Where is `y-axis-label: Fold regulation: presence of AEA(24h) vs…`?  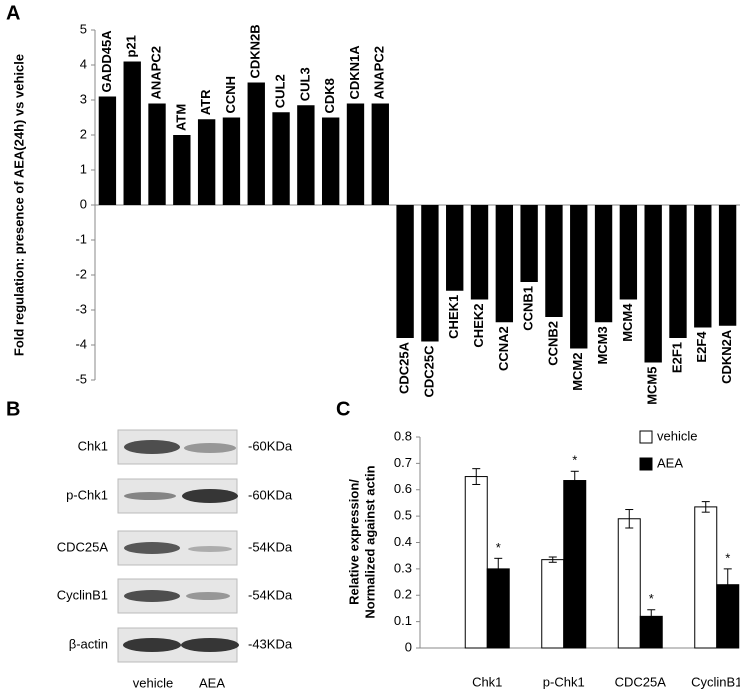 y-axis-label: Fold regulation: presence of AEA(24h) vs… is located at coordinates (18, 205).